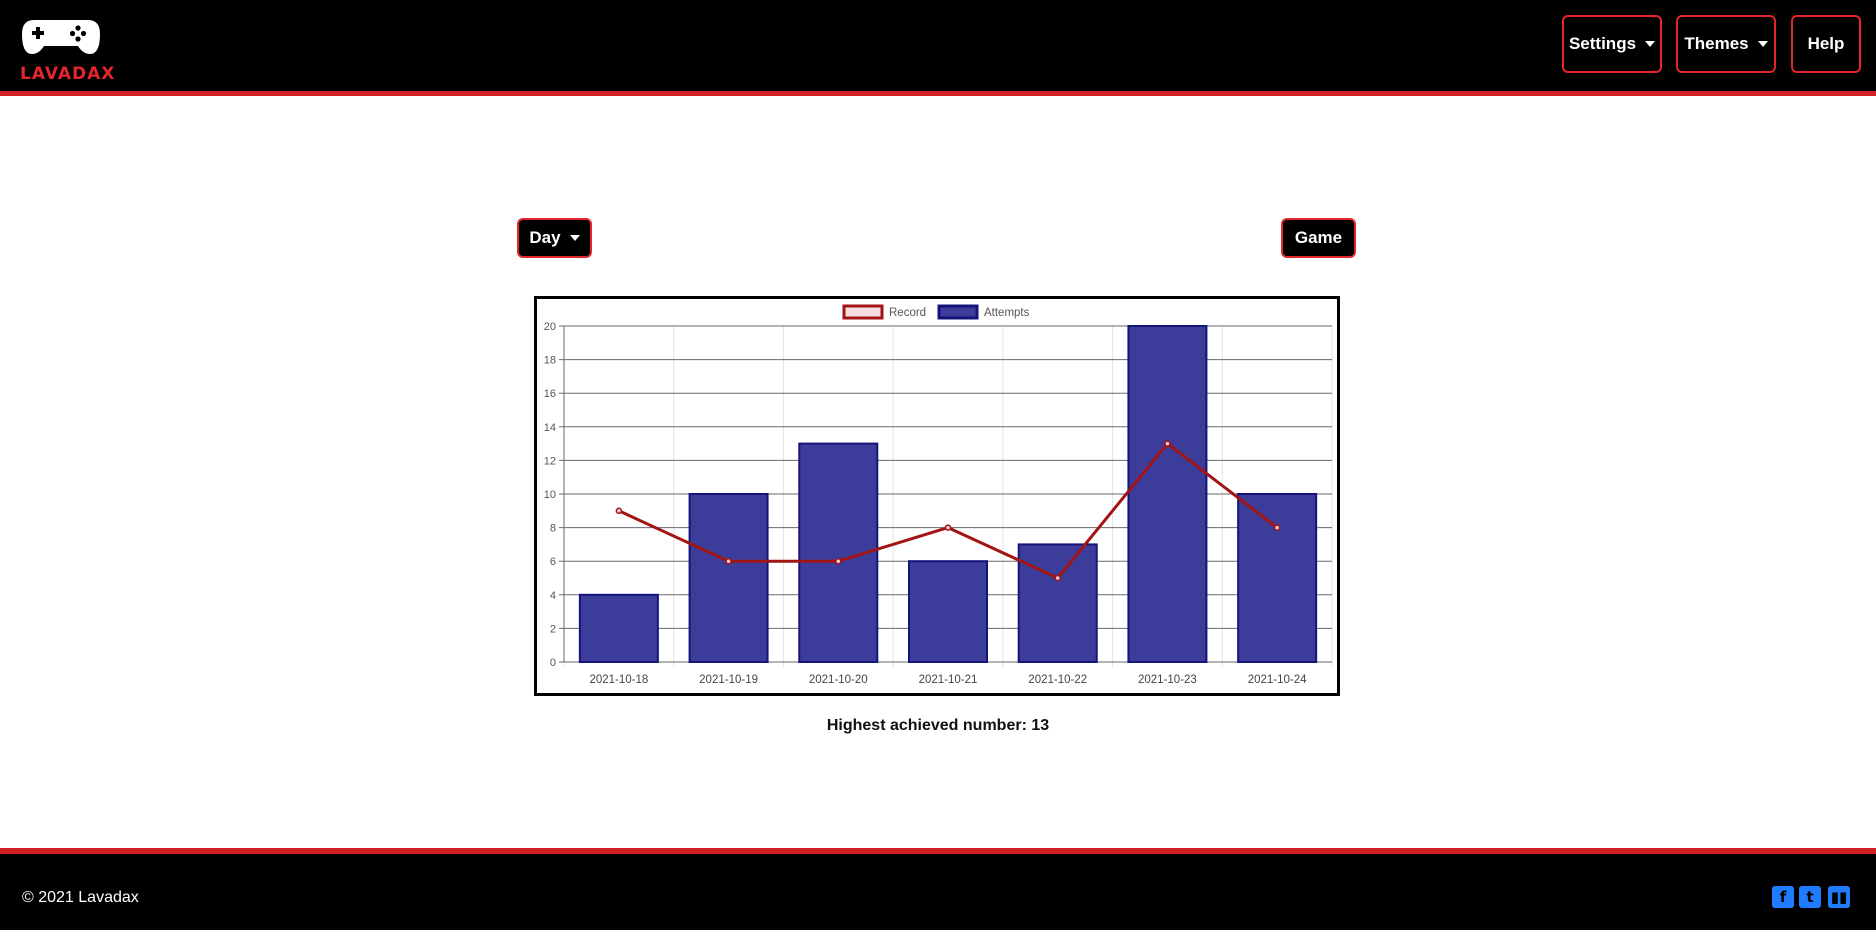 The height and width of the screenshot is (930, 1876). I want to click on highest-achieved-text: Highest achieved number: 13, so click(938, 725).